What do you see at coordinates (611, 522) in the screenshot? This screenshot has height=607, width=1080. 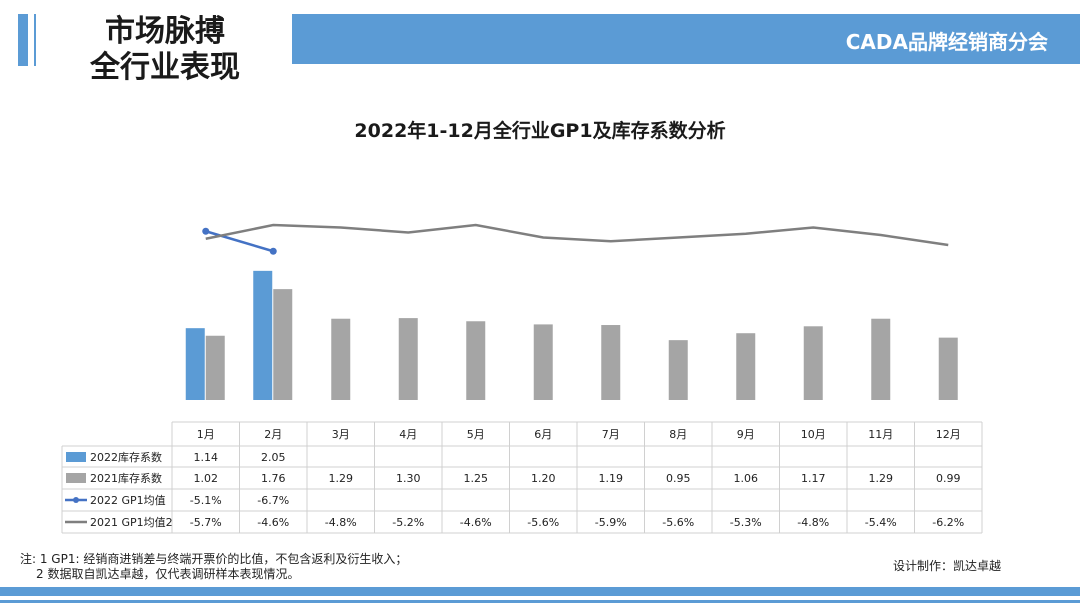 I see `data-label-2021 GP1均值2-7月: -5.9%` at bounding box center [611, 522].